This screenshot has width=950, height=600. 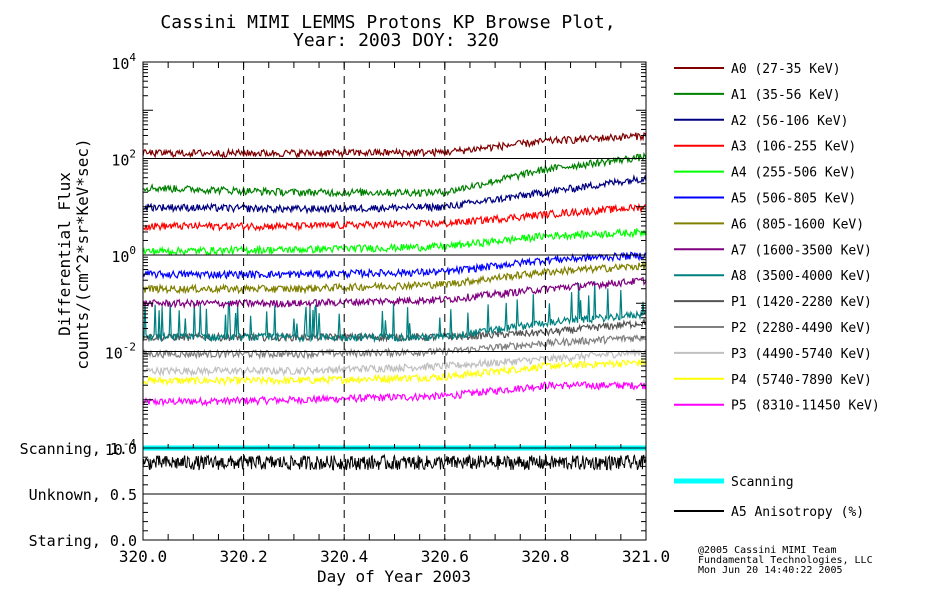 What do you see at coordinates (805, 406) in the screenshot?
I see `legend-label: P5 (8310-11450 KeV)` at bounding box center [805, 406].